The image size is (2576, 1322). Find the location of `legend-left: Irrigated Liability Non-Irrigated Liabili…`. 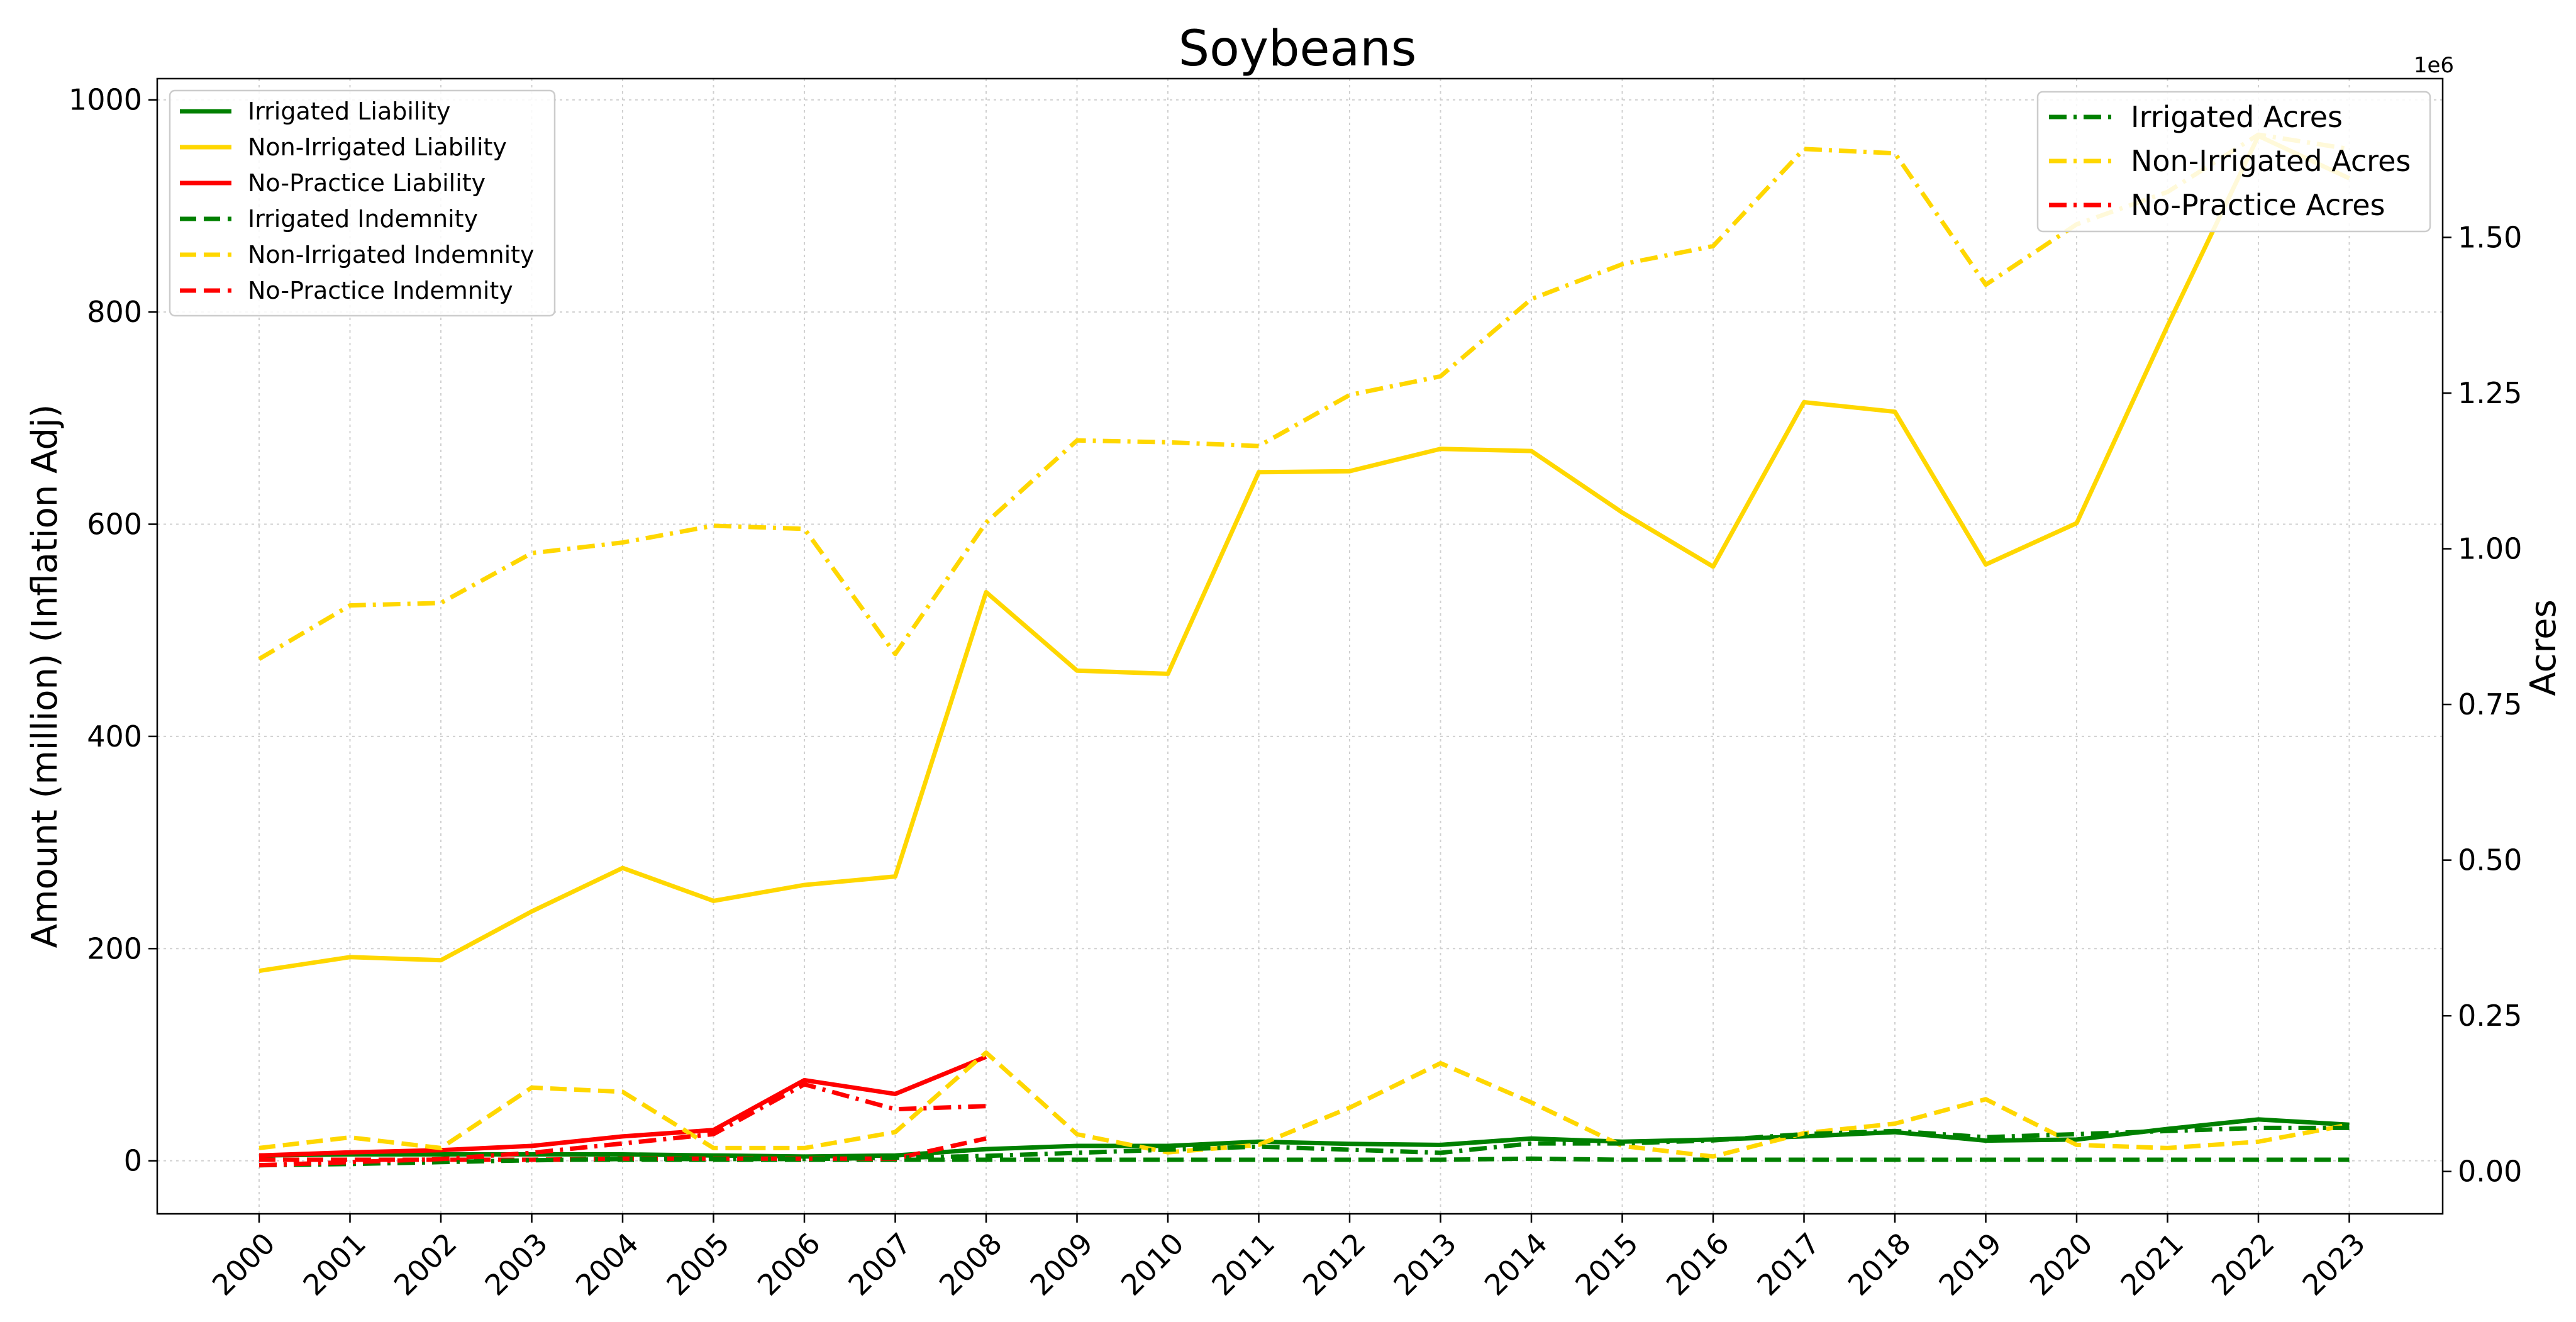

legend-left: Irrigated Liability Non-Irrigated Liabili… is located at coordinates (362, 203).